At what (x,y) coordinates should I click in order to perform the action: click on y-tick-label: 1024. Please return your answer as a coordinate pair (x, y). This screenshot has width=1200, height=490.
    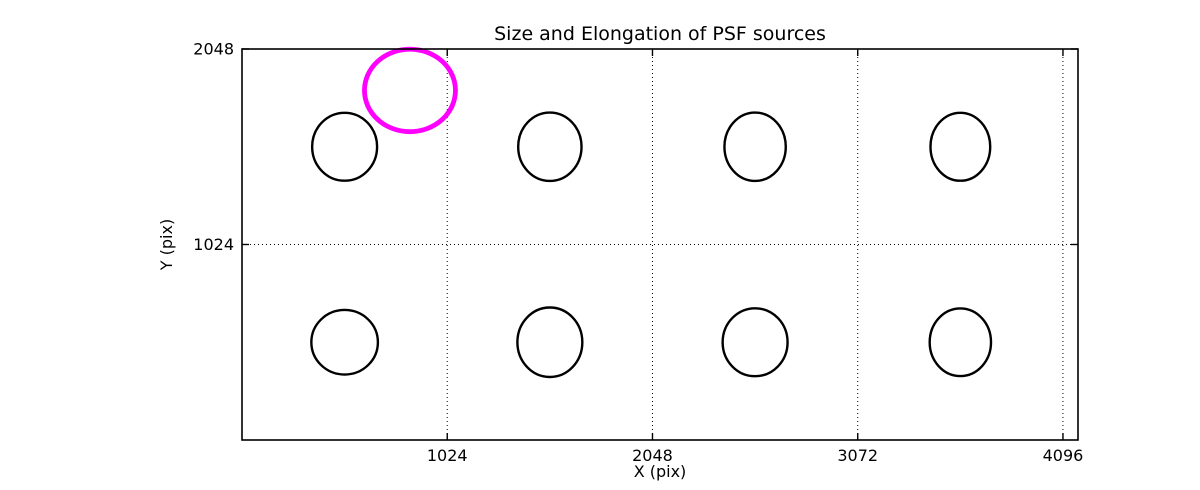
    Looking at the image, I should click on (213, 244).